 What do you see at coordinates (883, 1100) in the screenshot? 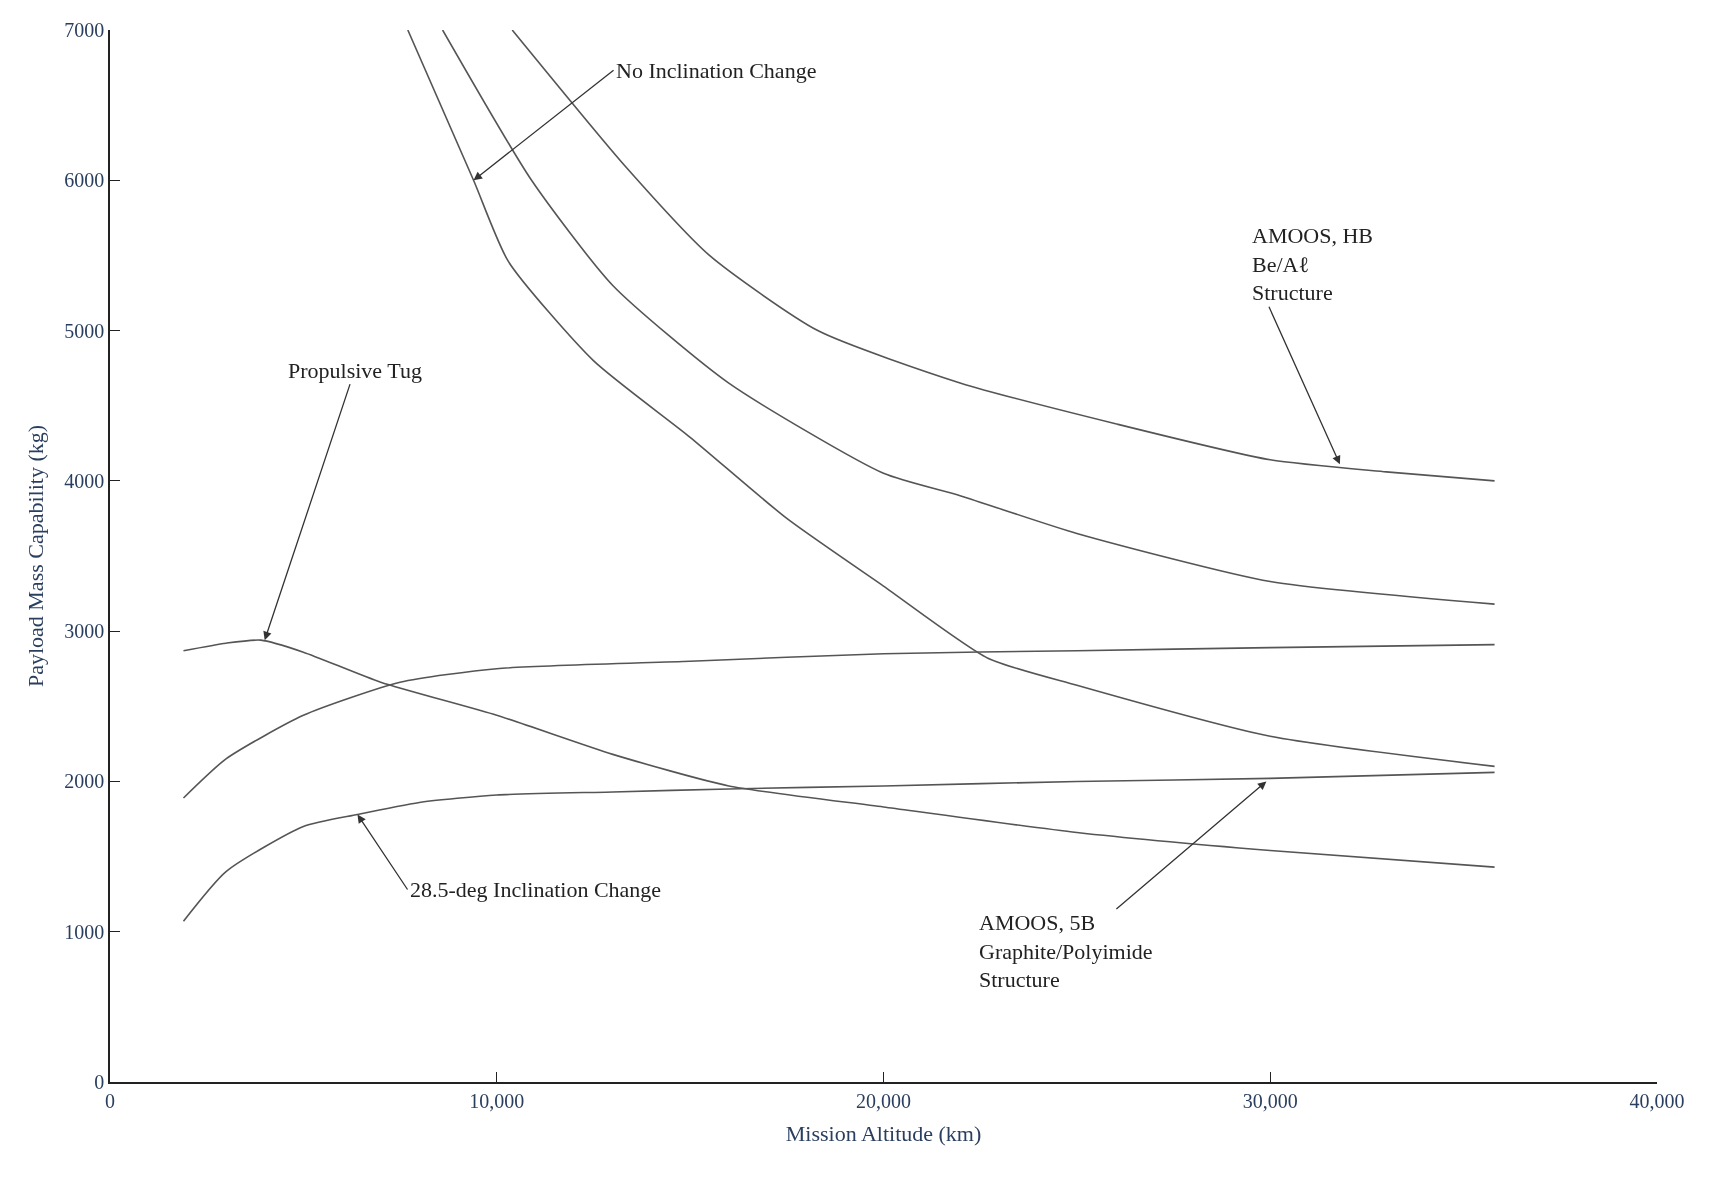
I see `x-tick-label: 20,000` at bounding box center [883, 1100].